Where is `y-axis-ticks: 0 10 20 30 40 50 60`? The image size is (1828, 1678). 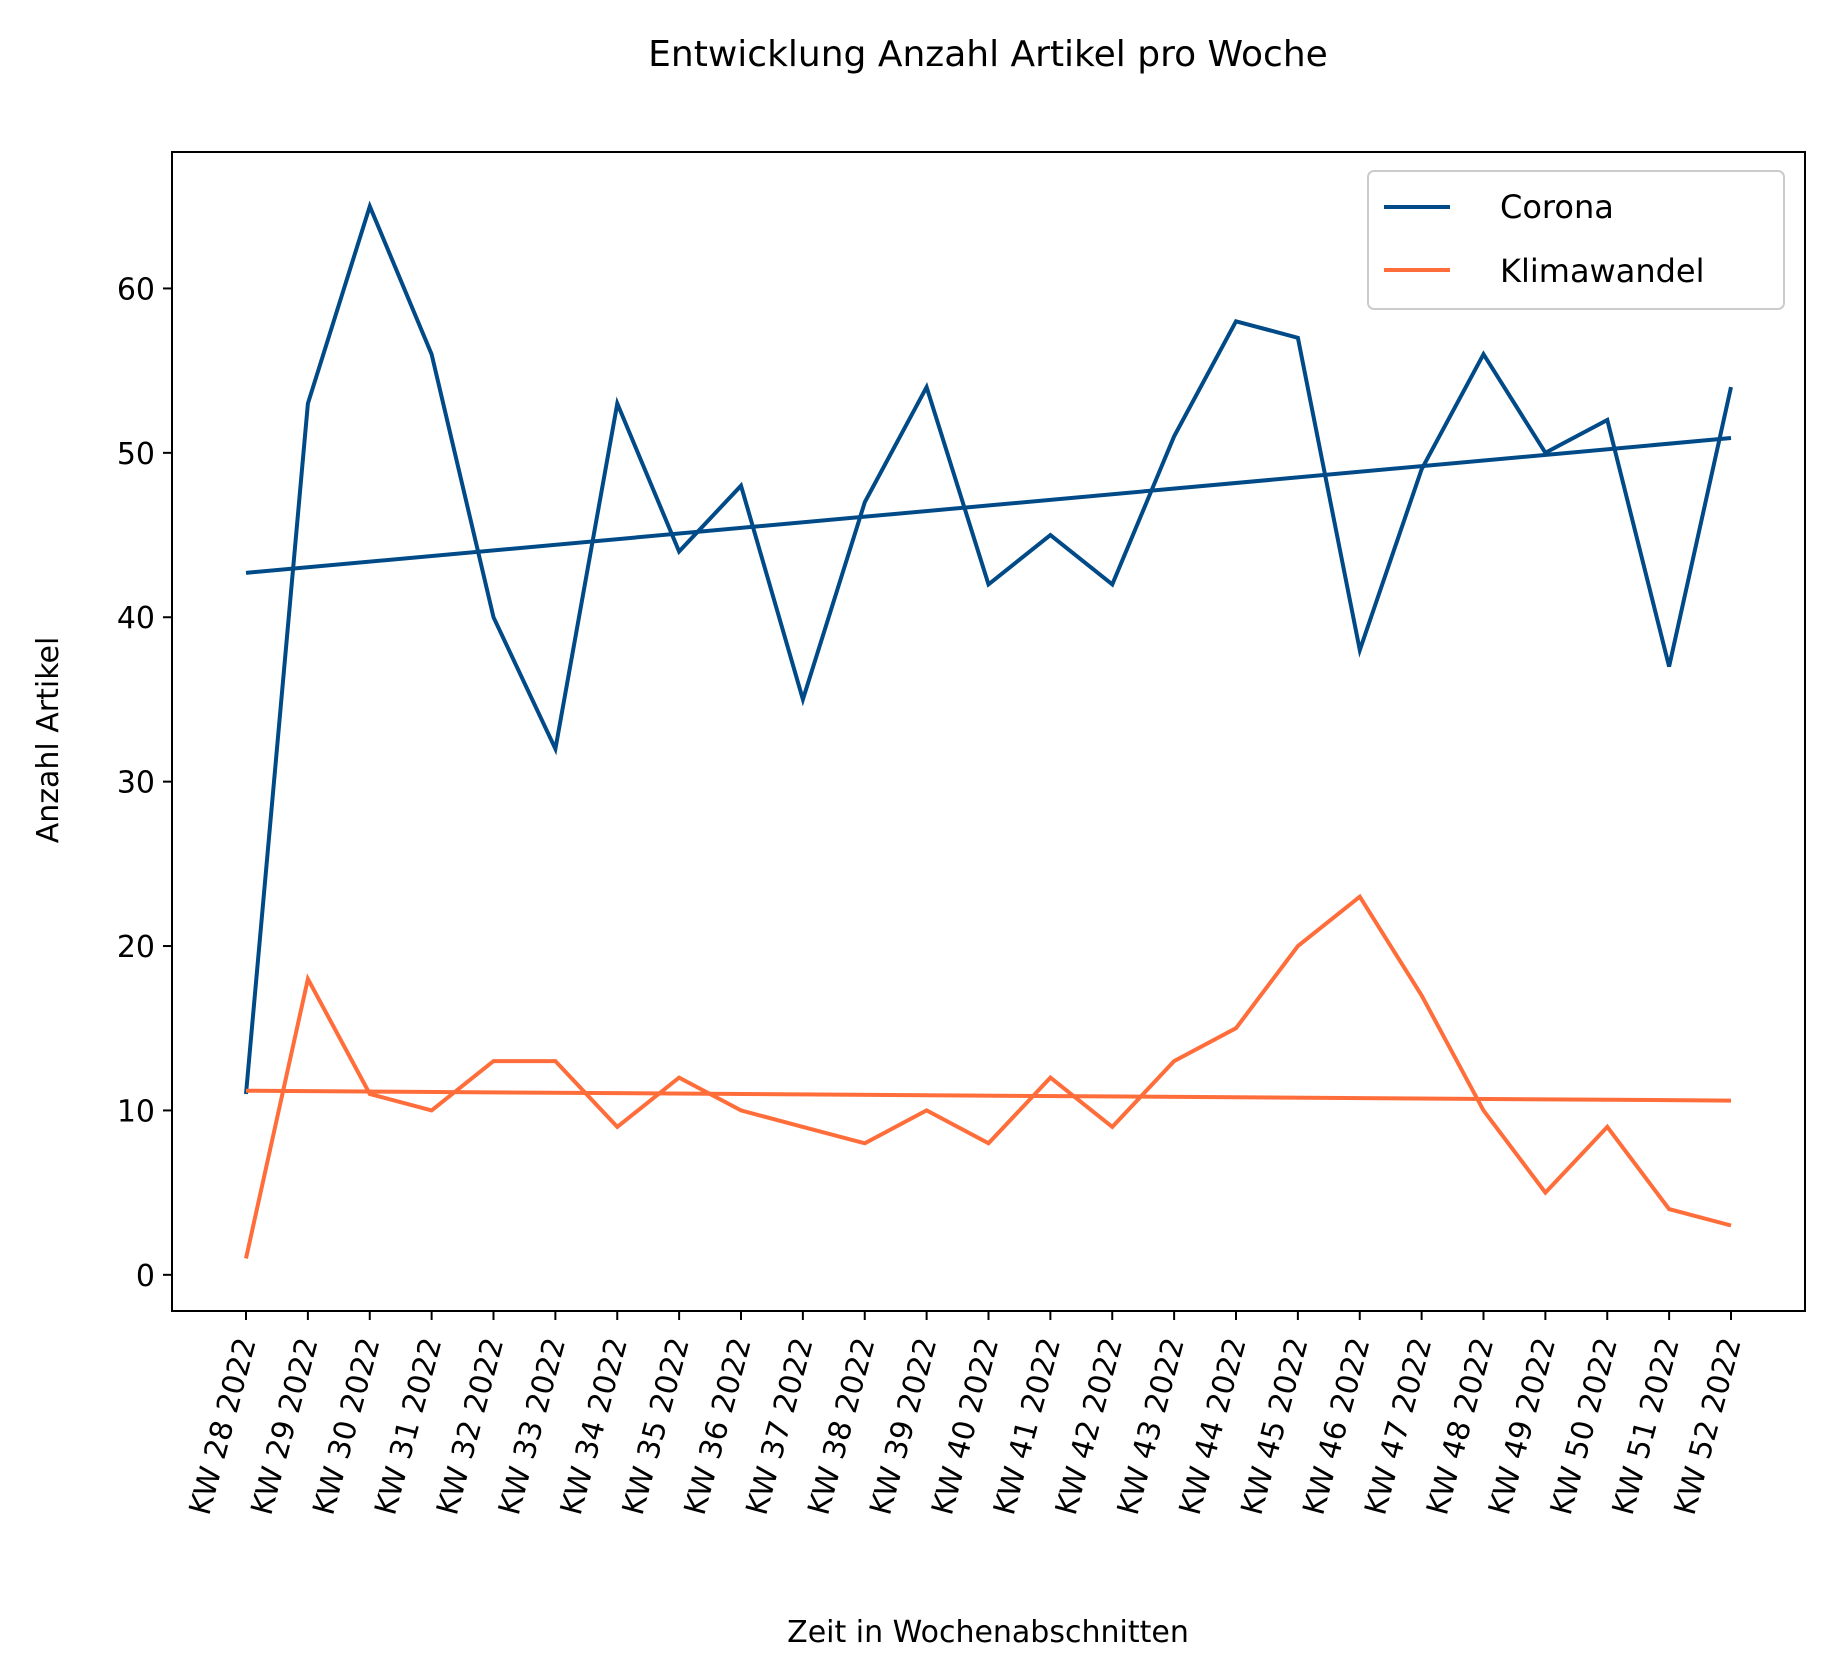
y-axis-ticks: 0 10 20 30 40 50 60 is located at coordinates (144, 783).